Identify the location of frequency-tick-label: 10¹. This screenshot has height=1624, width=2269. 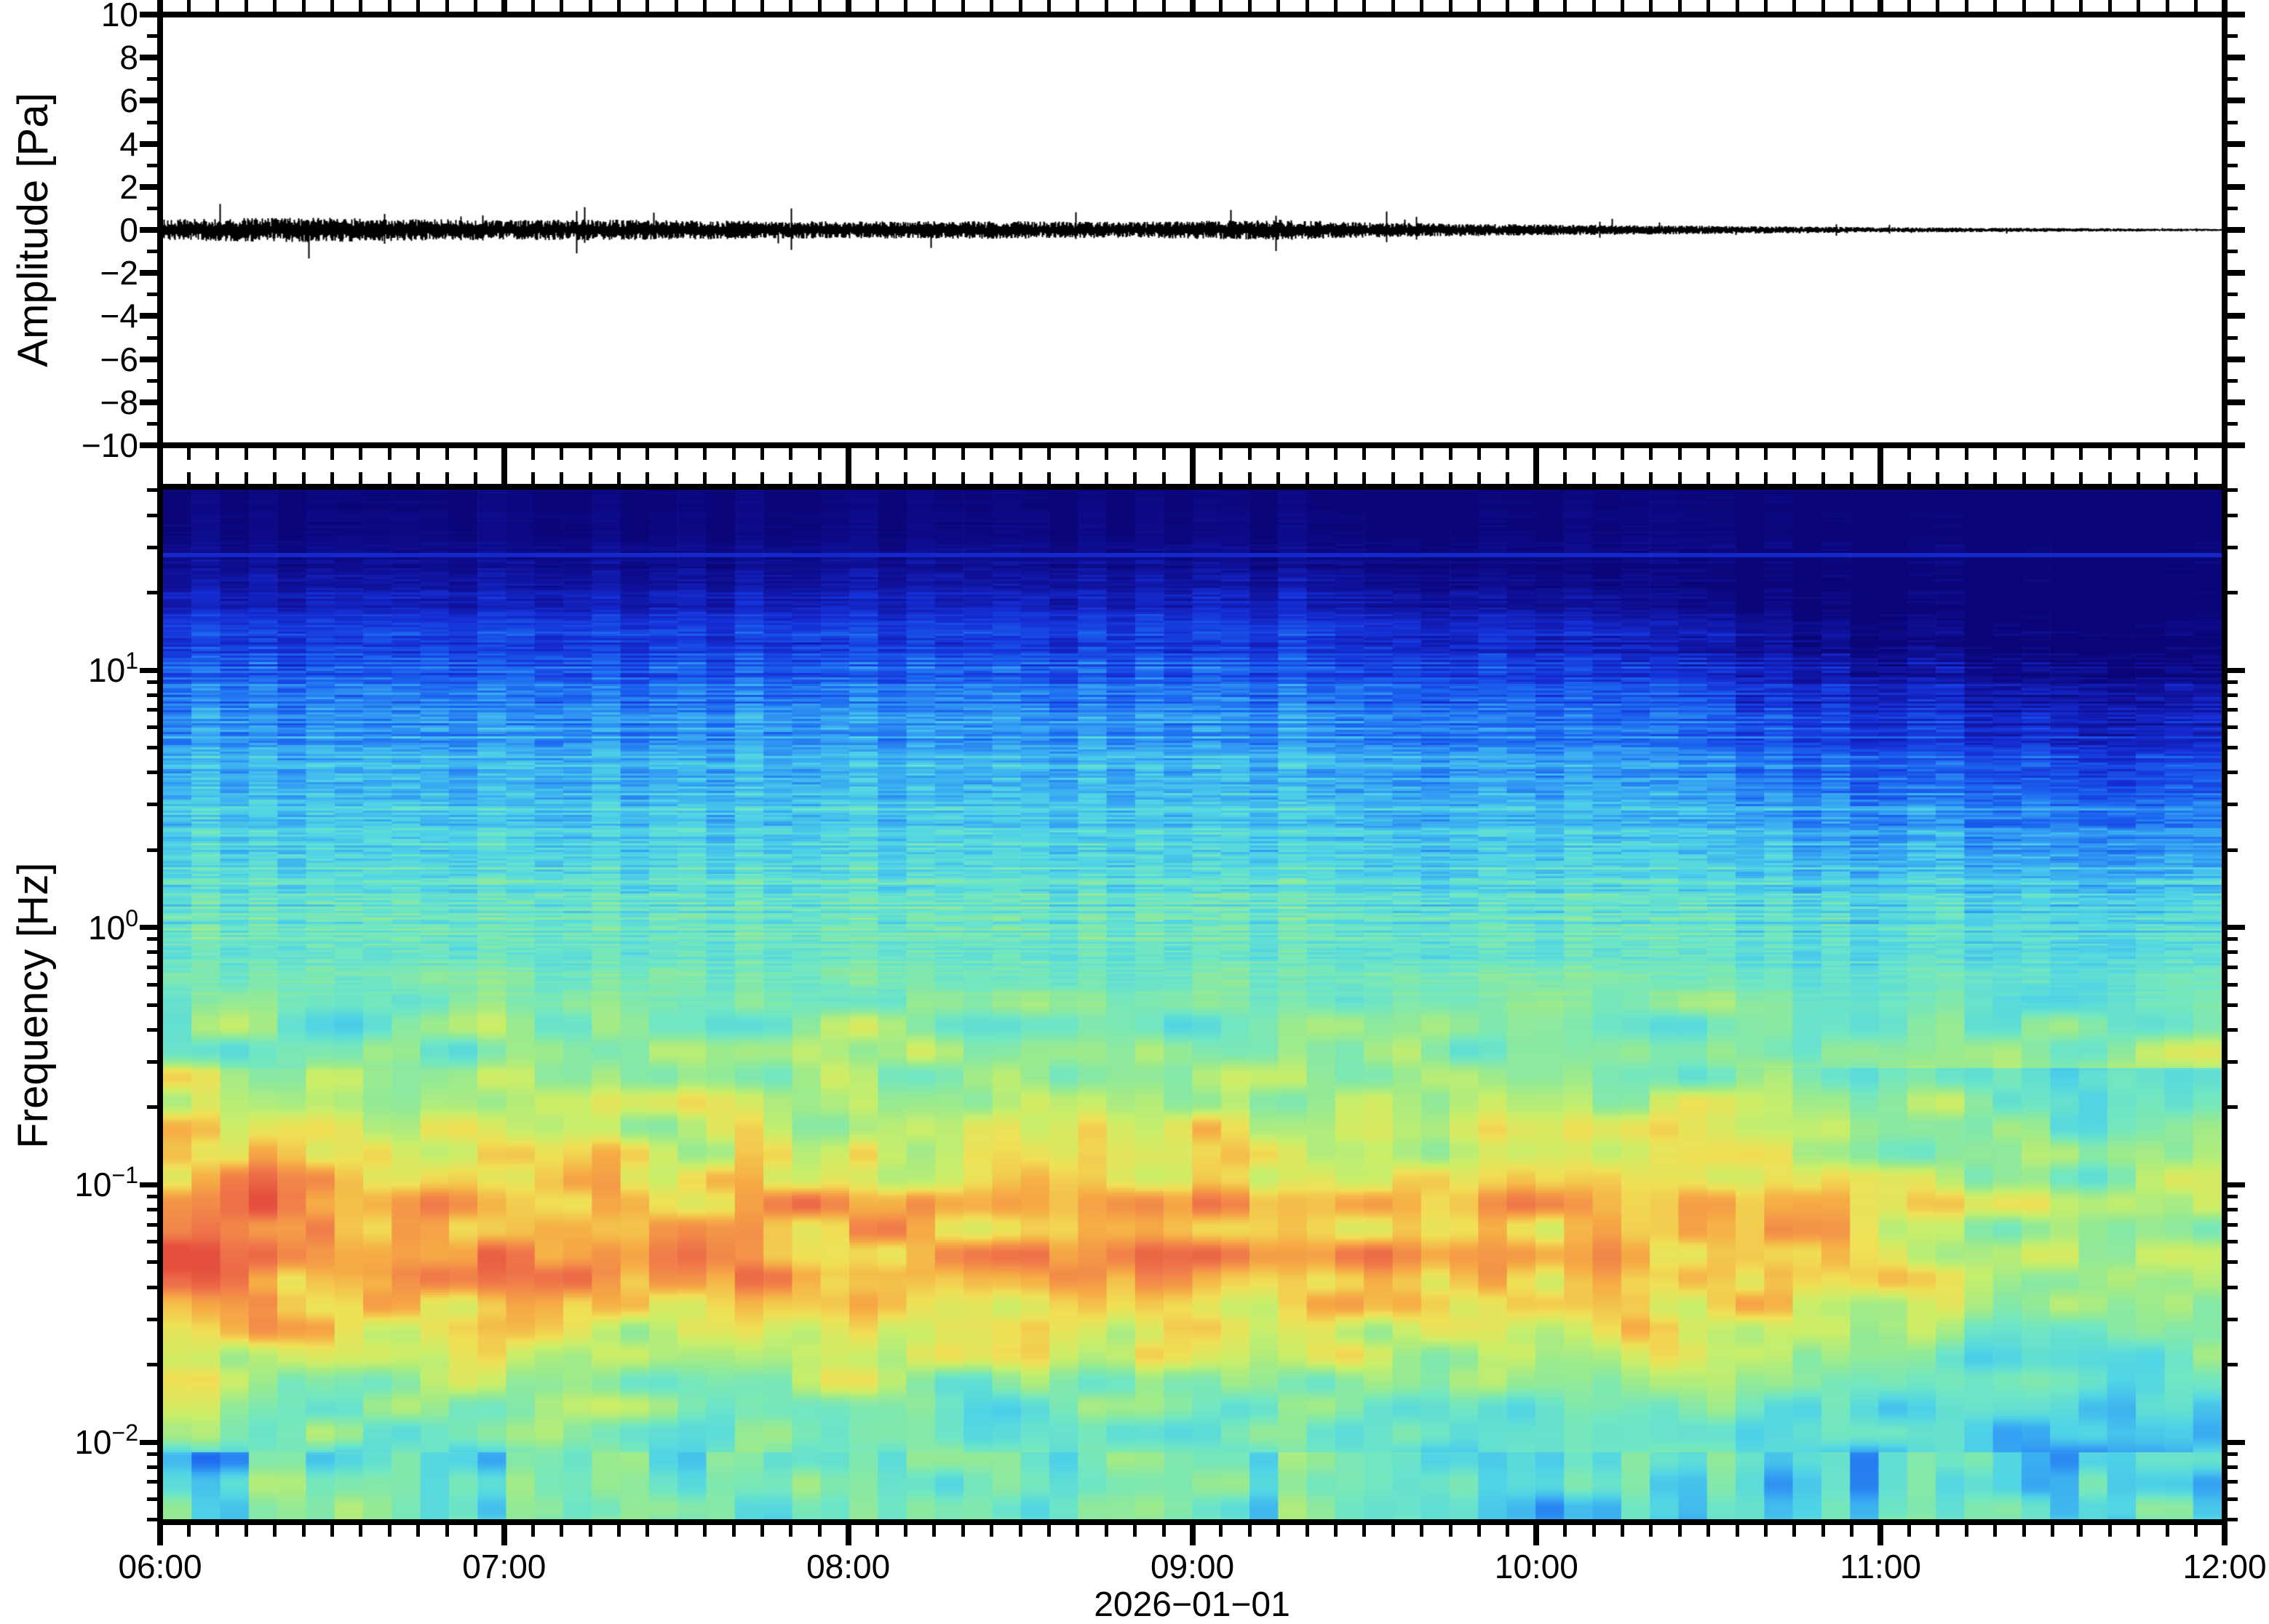
(113, 668).